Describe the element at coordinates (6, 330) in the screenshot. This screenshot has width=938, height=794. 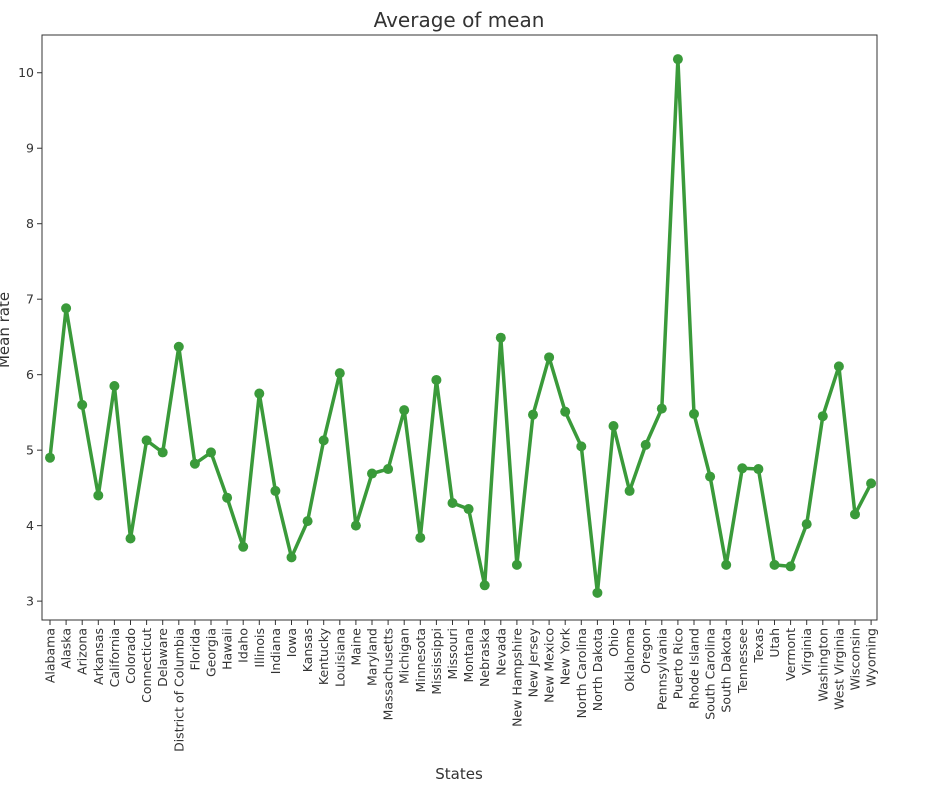
I see `y-axis-label: Mean rate` at that location.